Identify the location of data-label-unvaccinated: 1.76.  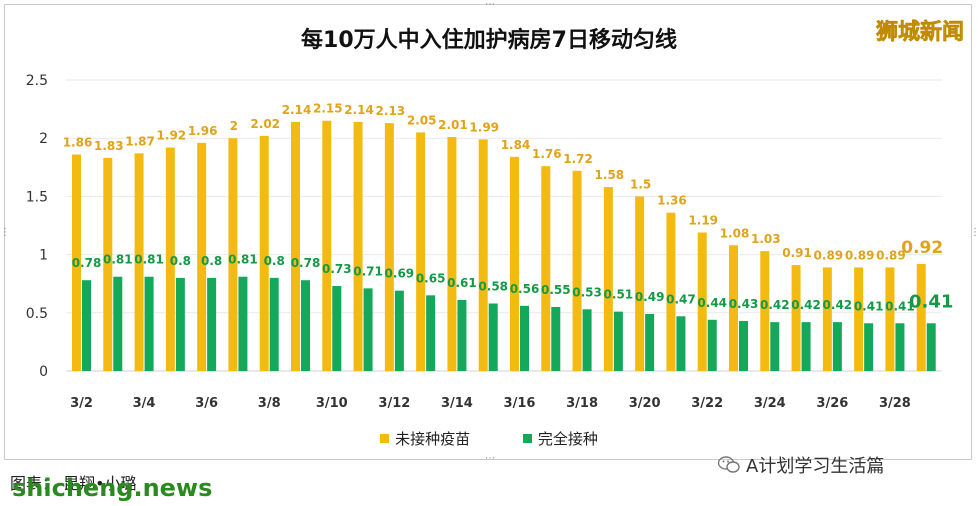
(547, 154).